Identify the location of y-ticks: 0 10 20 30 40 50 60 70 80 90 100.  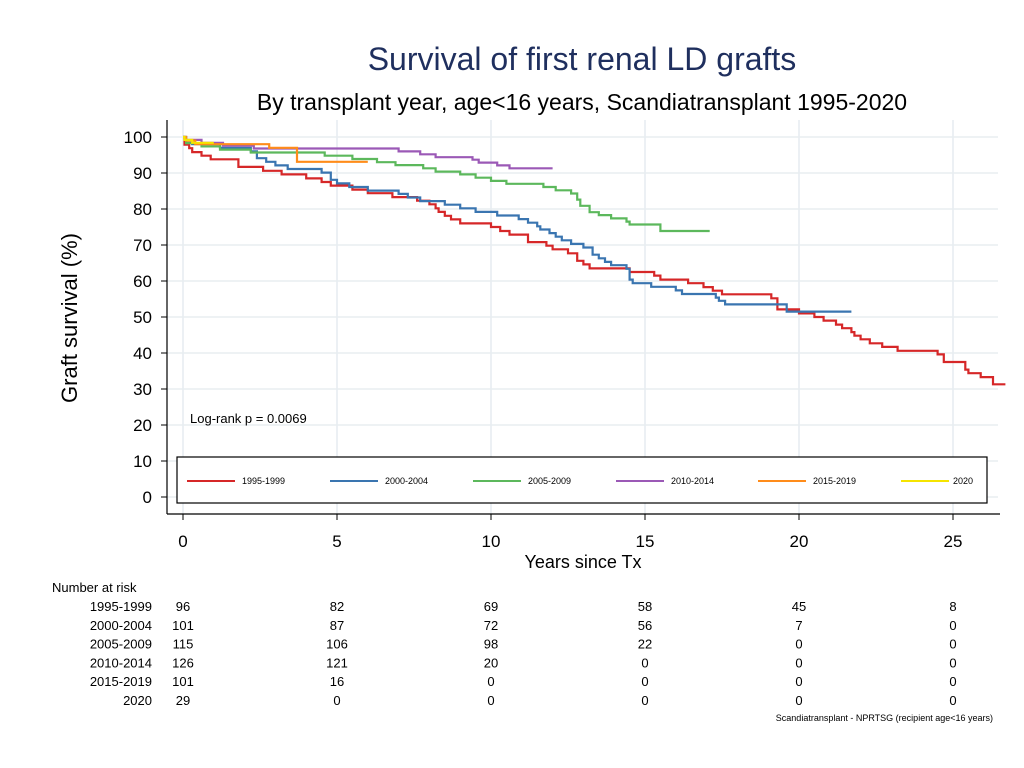
(145, 317).